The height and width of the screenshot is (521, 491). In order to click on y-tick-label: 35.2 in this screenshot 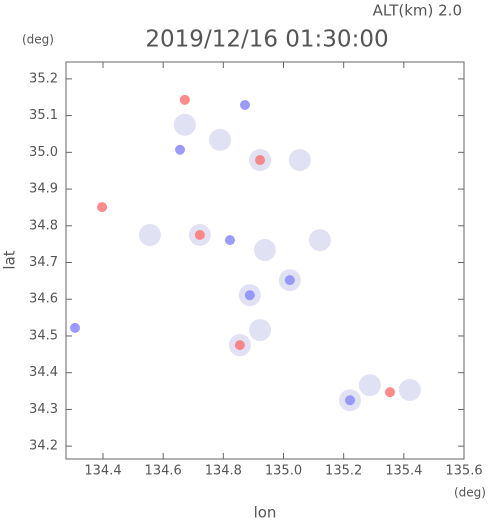, I will do `click(43, 78)`.